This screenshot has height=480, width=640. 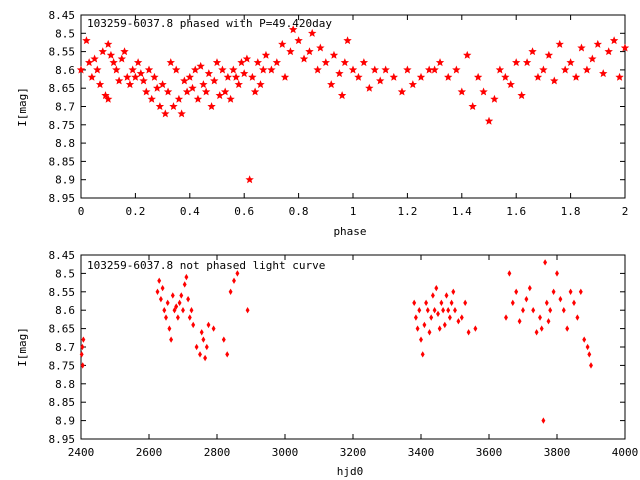 I want to click on x-tick-label: 3000, so click(x=285, y=452).